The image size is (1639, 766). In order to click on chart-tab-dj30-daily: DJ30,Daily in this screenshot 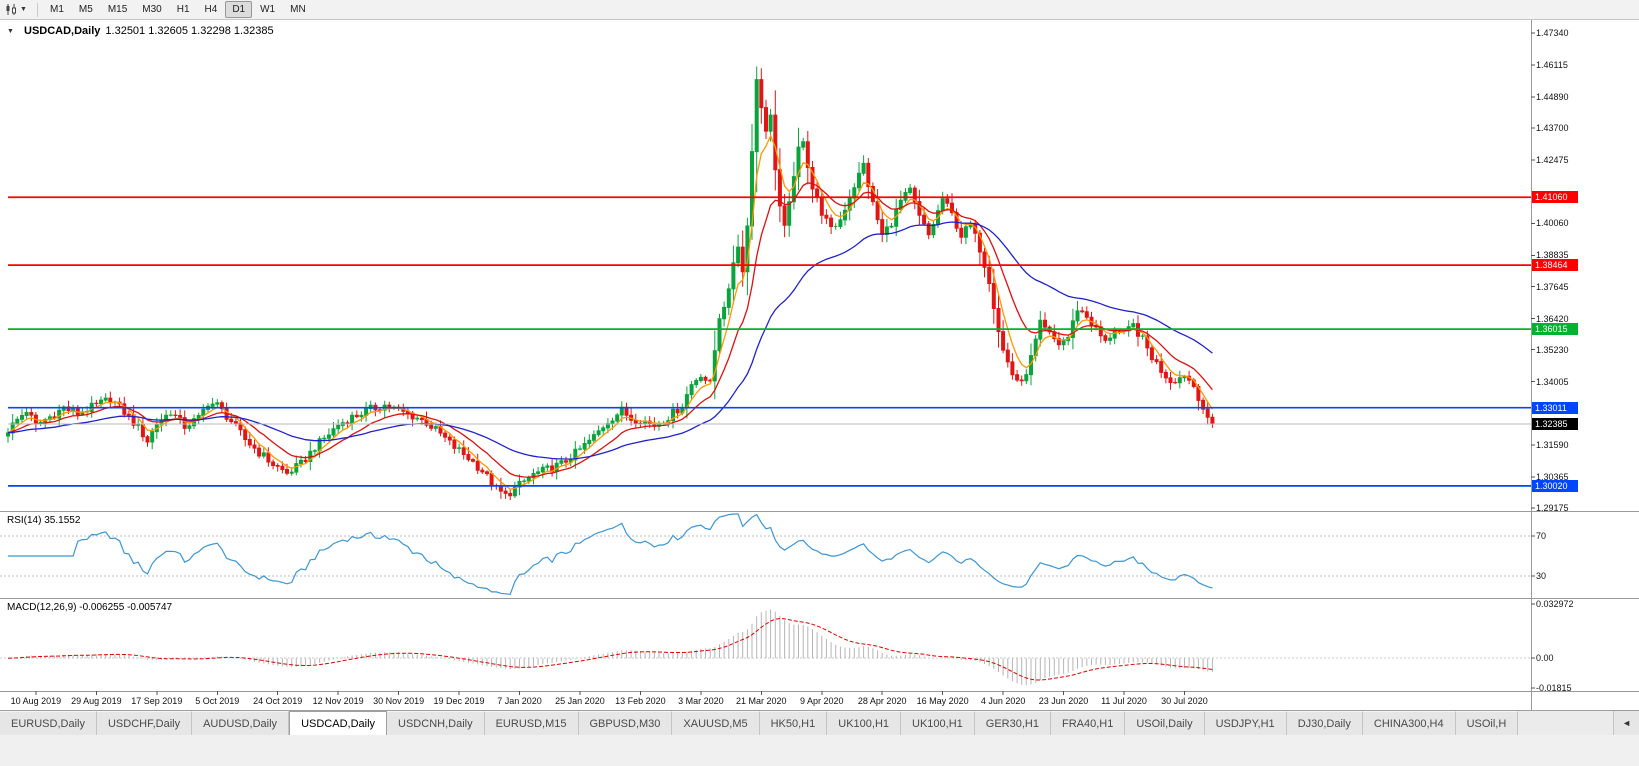, I will do `click(1324, 723)`.